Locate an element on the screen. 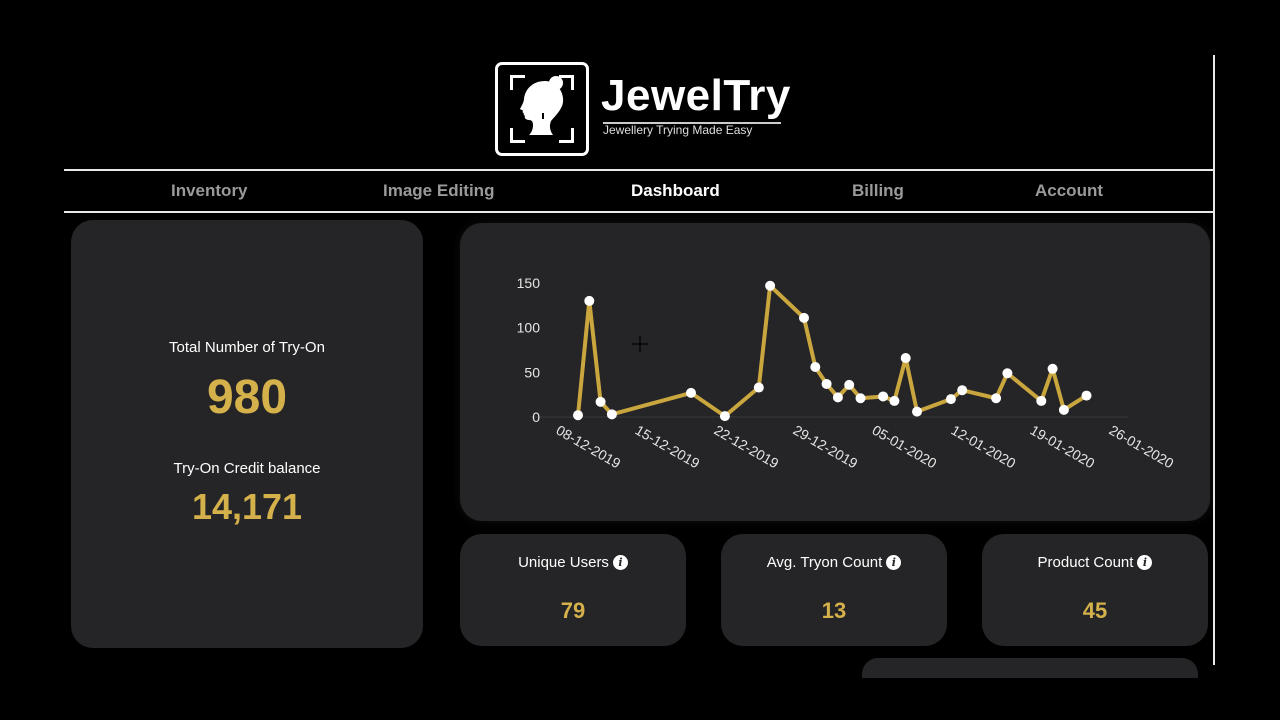 The image size is (1280, 720). logo-divider is located at coordinates (692, 123).